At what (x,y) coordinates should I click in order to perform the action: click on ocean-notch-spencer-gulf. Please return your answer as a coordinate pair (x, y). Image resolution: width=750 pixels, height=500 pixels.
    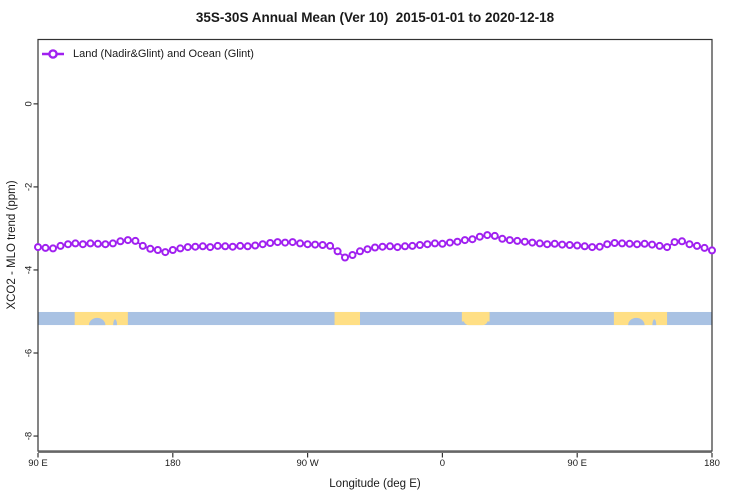
    Looking at the image, I should click on (115, 322).